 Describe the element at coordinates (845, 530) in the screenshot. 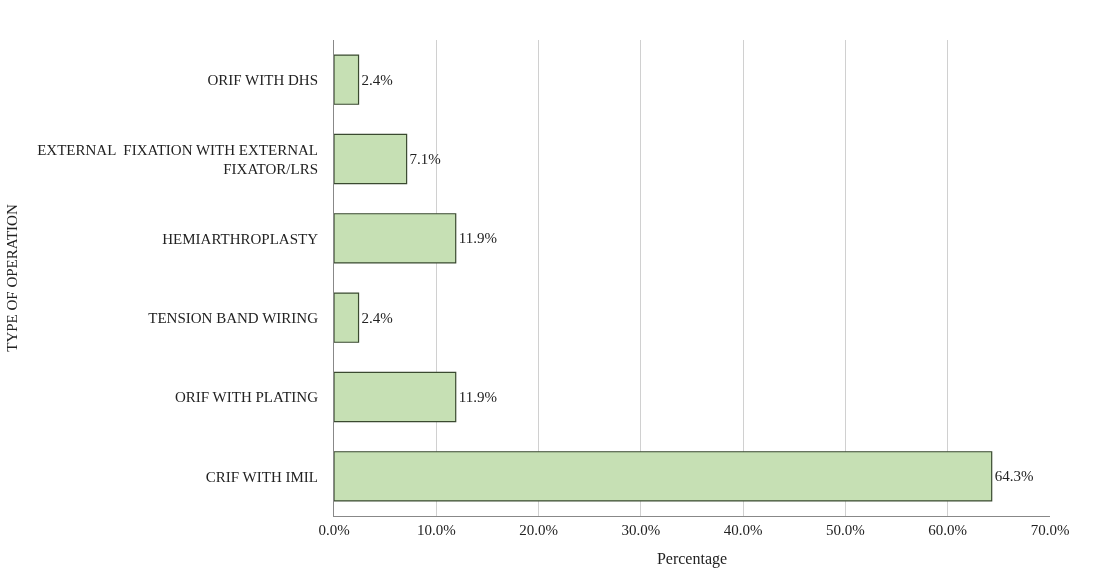

I see `x-tick-label: 50.0%` at that location.